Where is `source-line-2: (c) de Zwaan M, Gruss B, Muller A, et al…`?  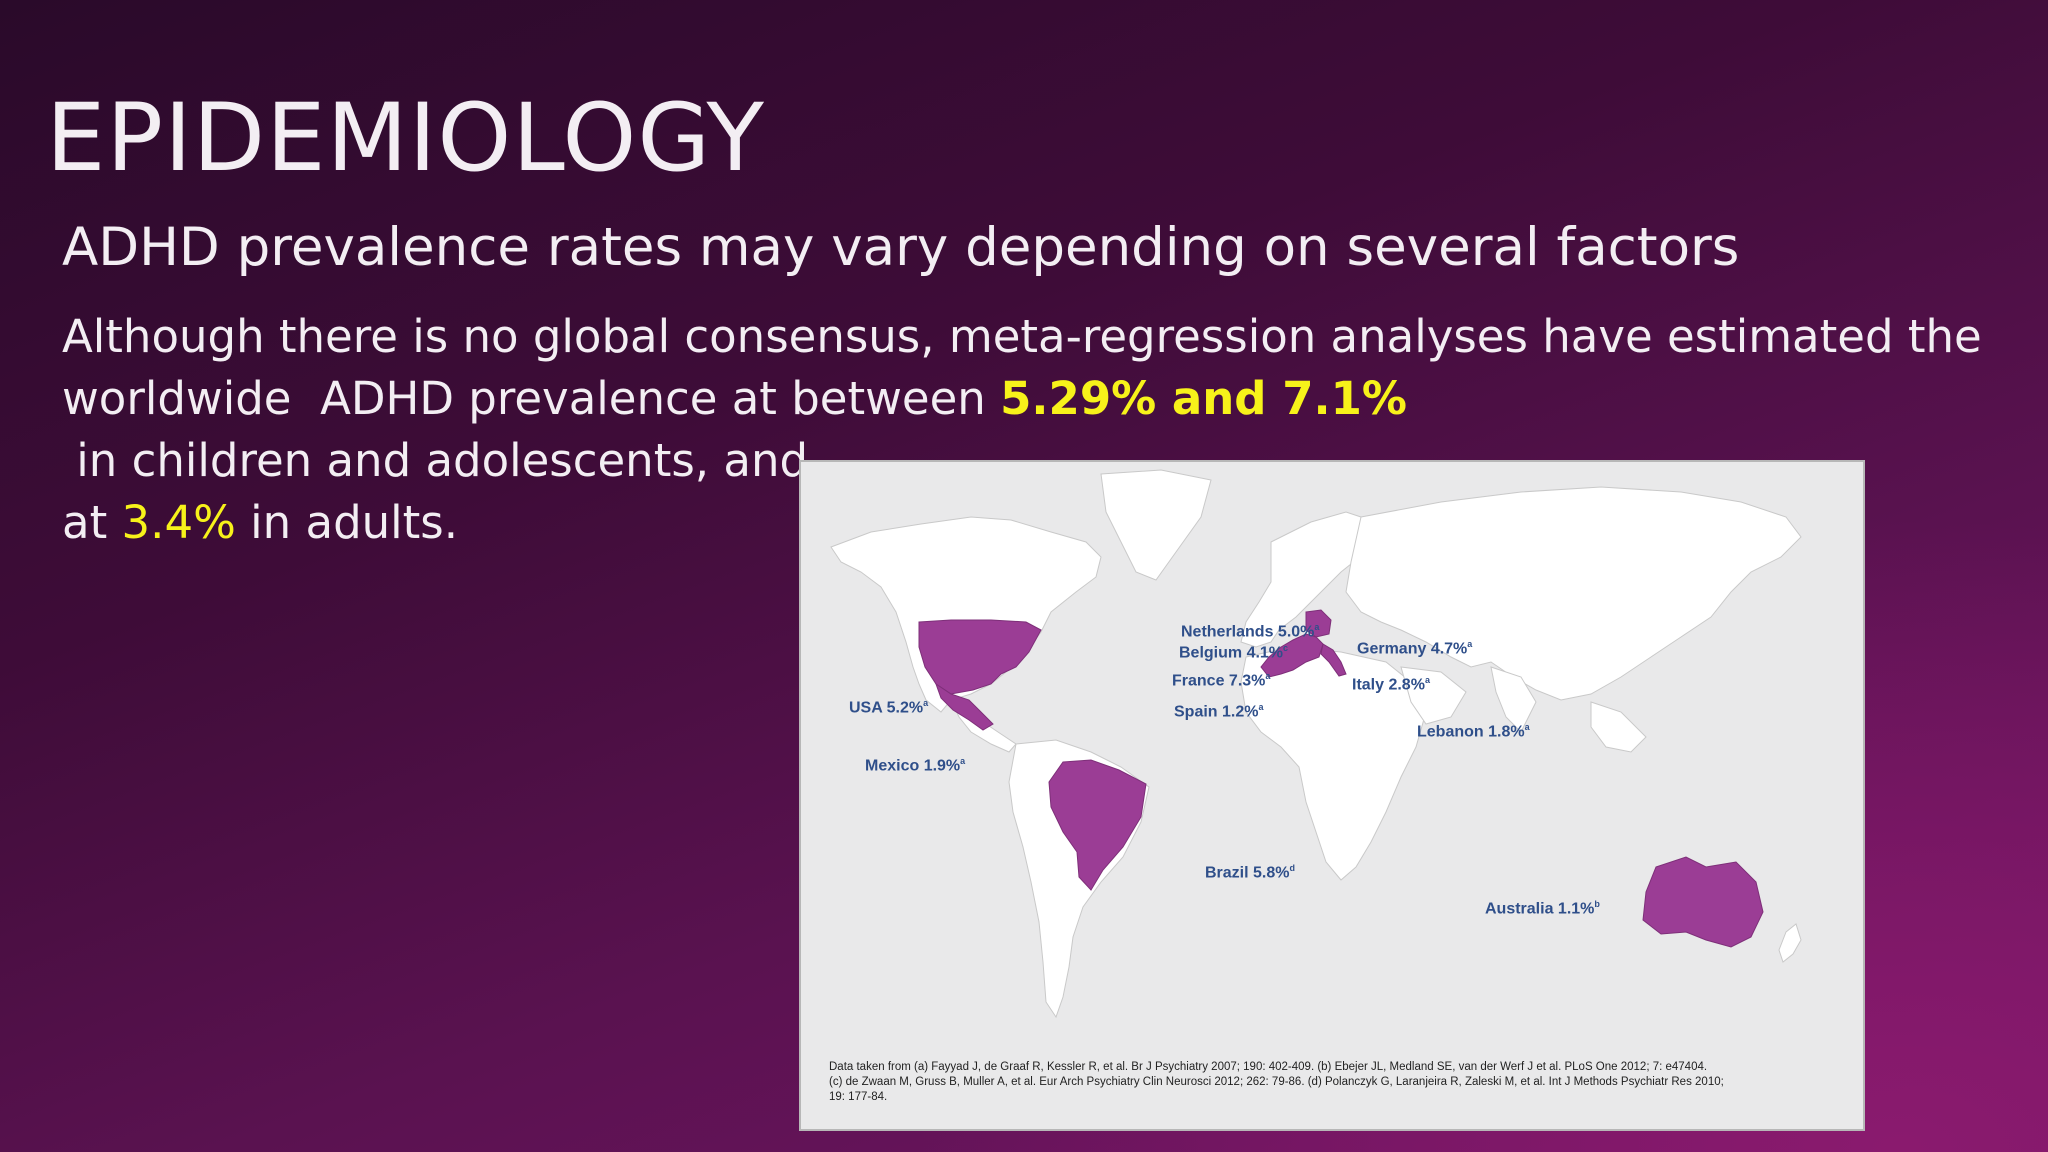 source-line-2: (c) de Zwaan M, Gruss B, Muller A, et al… is located at coordinates (1276, 1082).